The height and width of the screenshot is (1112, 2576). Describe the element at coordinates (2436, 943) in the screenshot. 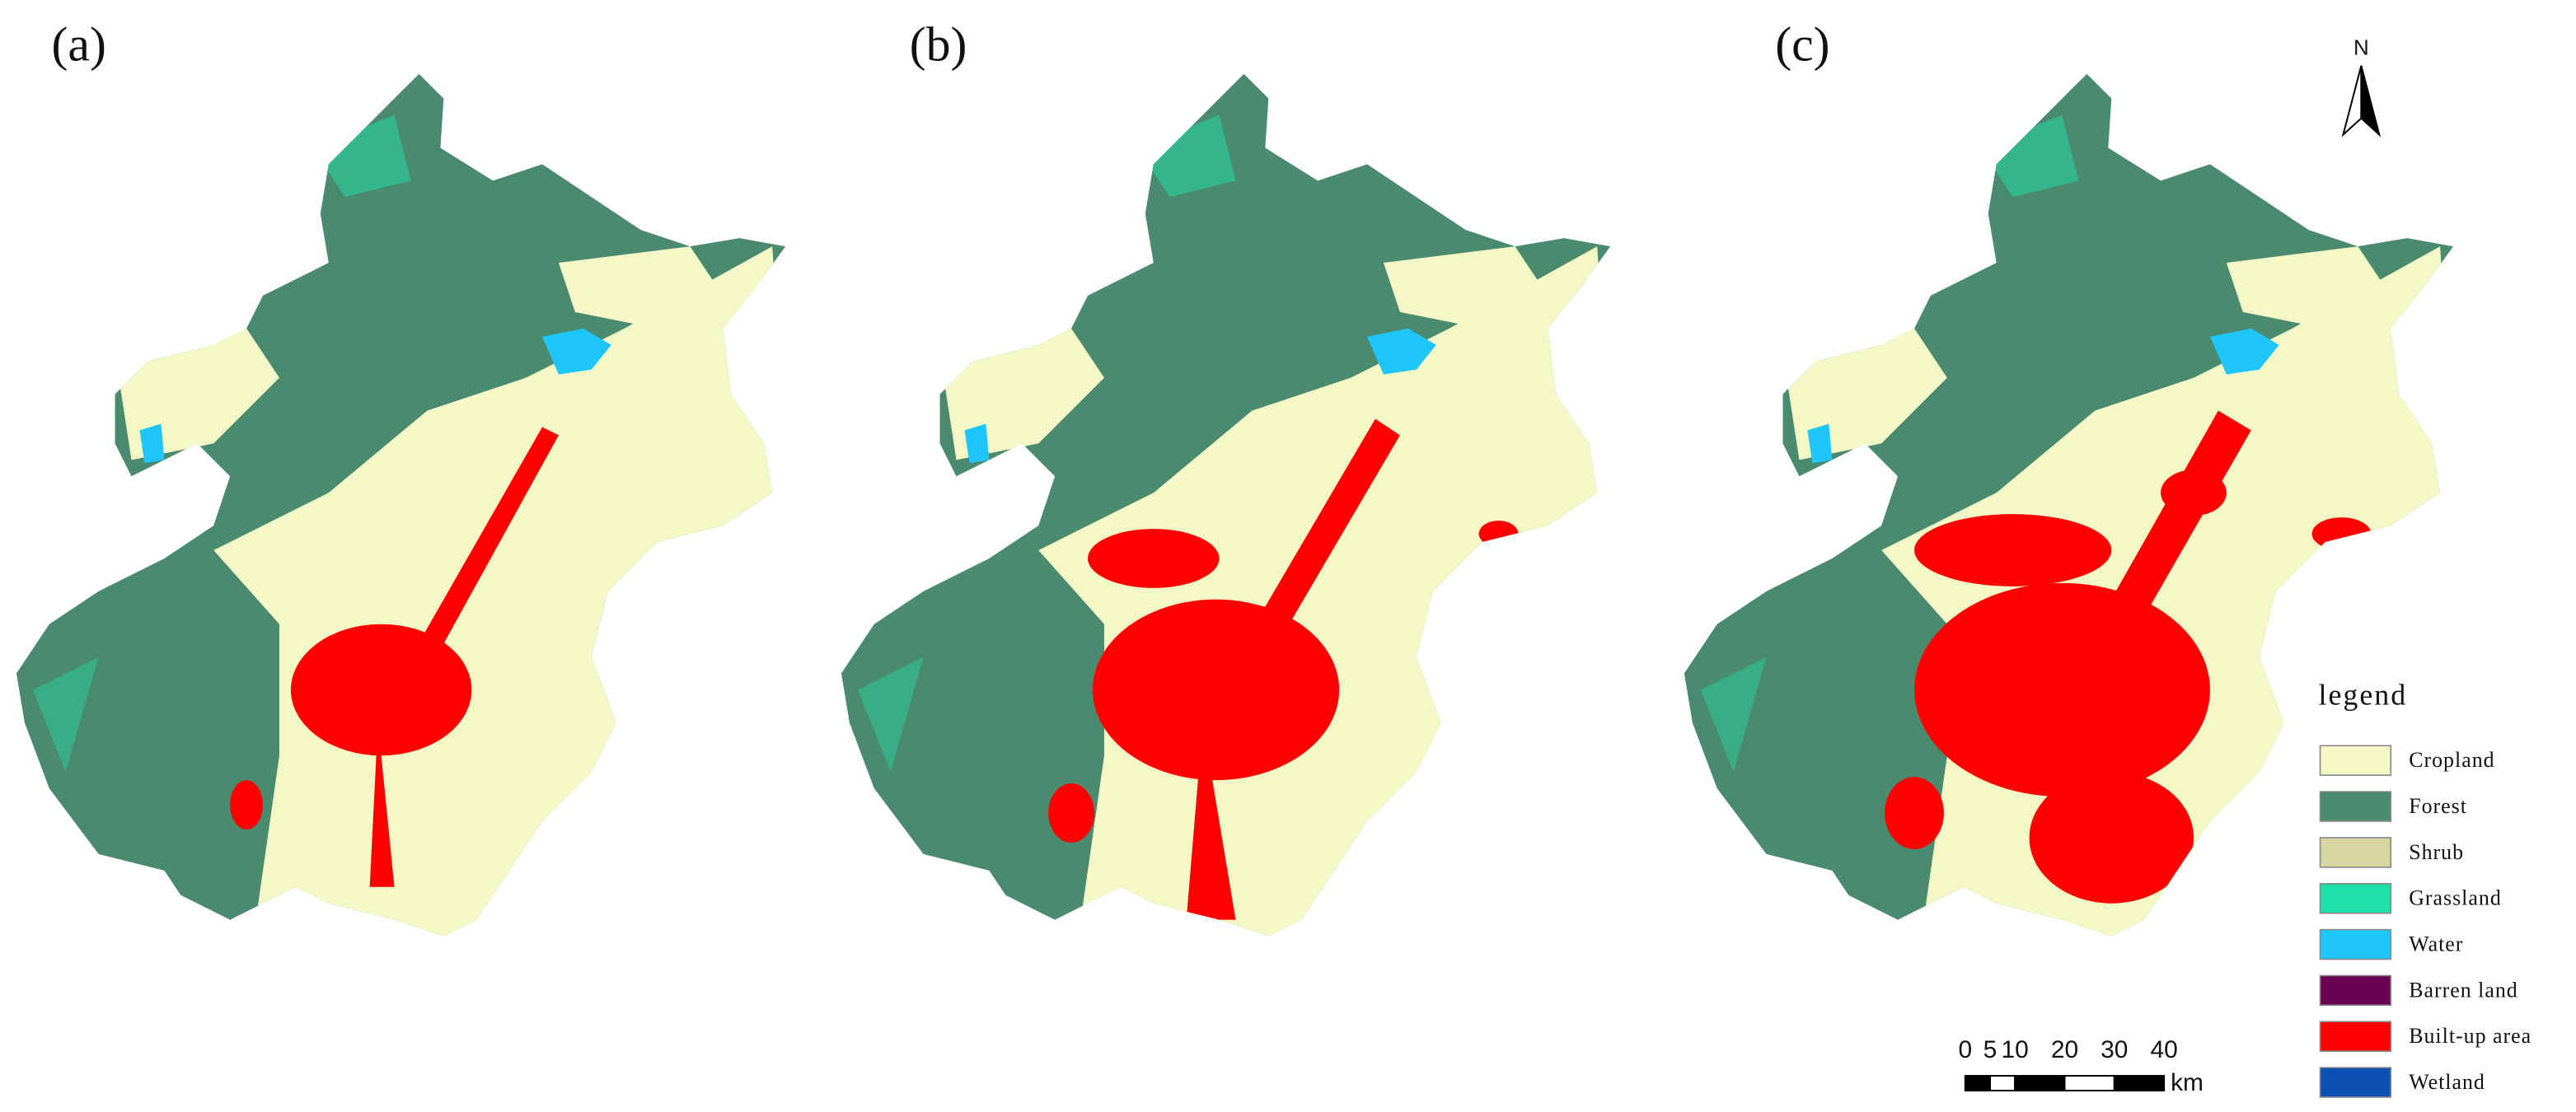

I see `legend-label: Water` at that location.